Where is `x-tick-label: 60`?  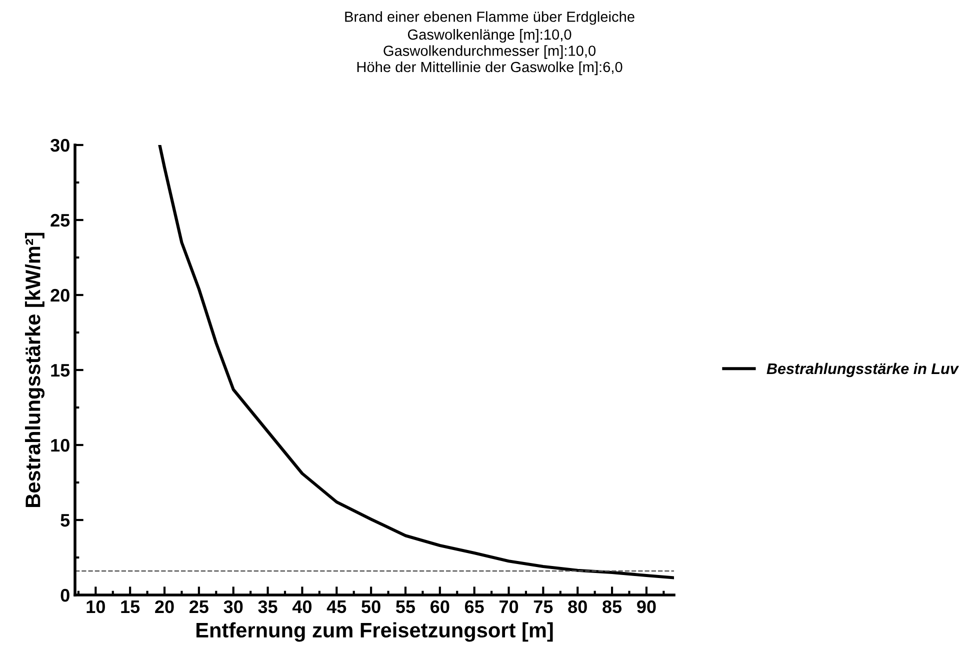
x-tick-label: 60 is located at coordinates (440, 607).